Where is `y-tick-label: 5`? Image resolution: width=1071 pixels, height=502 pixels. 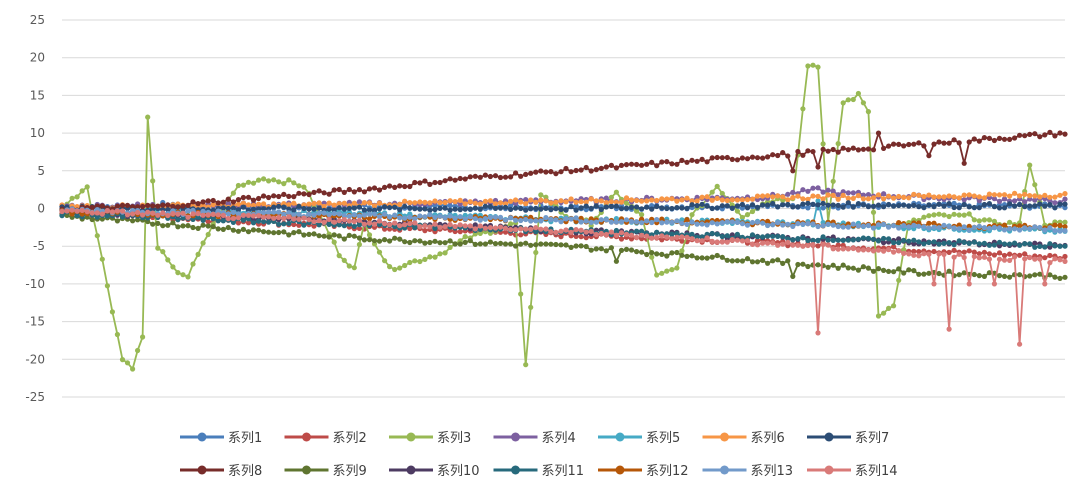
y-tick-label: 5 is located at coordinates (41, 171).